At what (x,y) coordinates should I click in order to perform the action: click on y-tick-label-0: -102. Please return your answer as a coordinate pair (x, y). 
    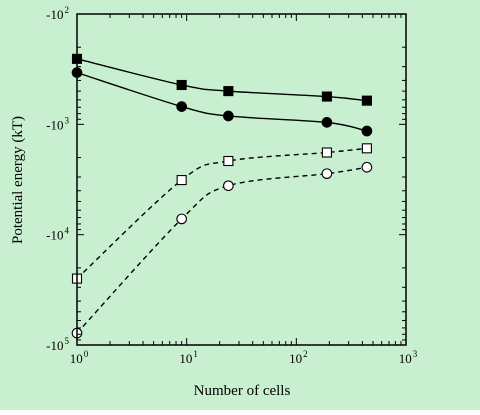
    Looking at the image, I should click on (57, 13).